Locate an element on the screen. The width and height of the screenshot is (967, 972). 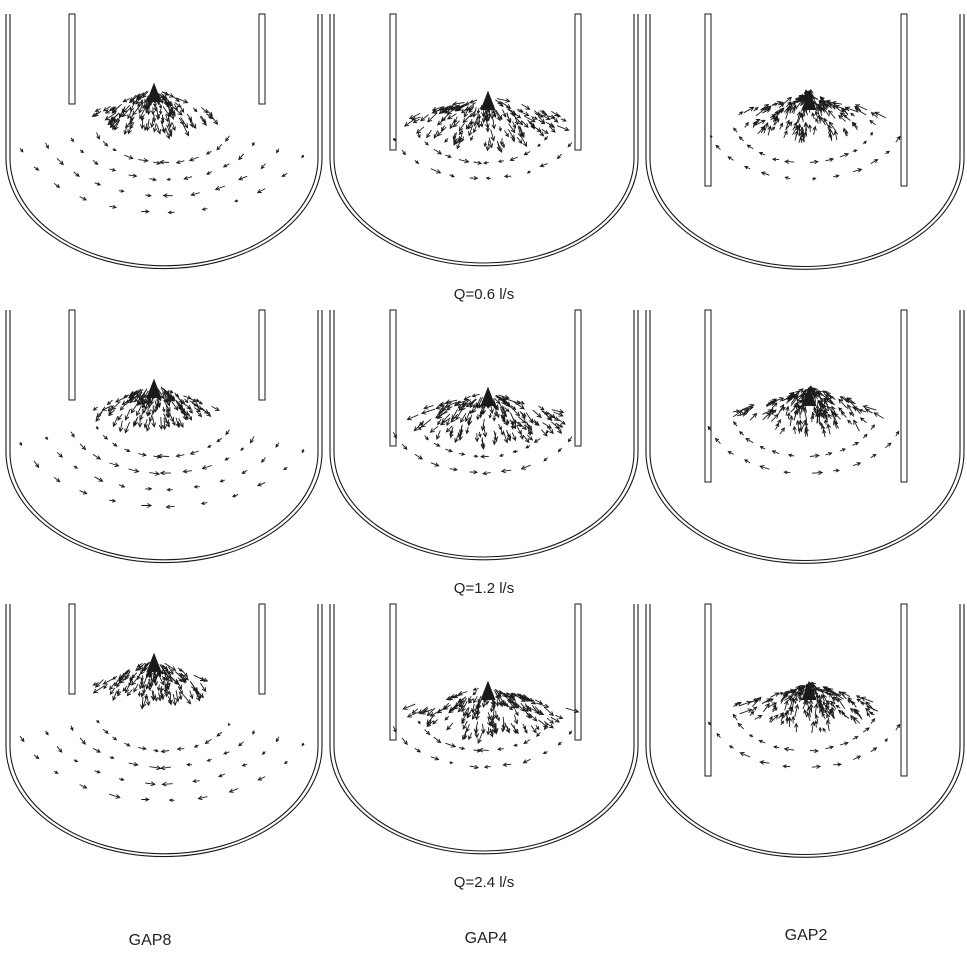
column-label-gap2: GAP2 is located at coordinates (806, 935).